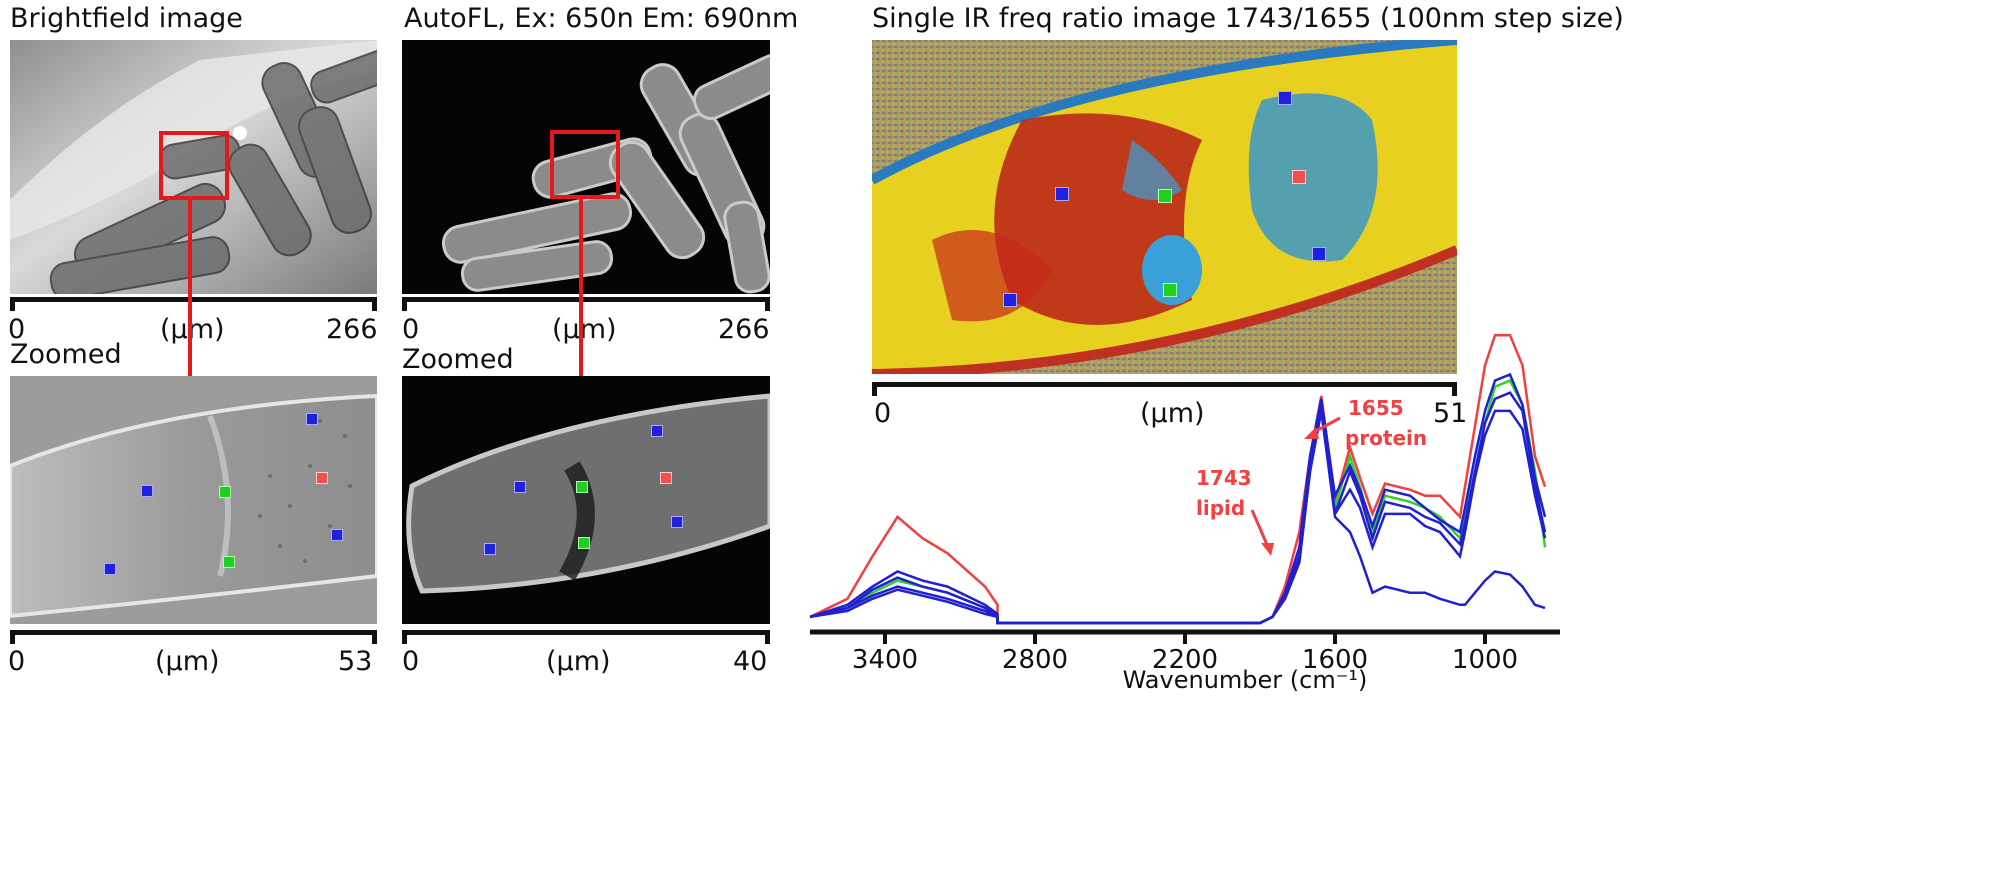  I want to click on autofl-zoom-title: Zoomed, so click(458, 359).